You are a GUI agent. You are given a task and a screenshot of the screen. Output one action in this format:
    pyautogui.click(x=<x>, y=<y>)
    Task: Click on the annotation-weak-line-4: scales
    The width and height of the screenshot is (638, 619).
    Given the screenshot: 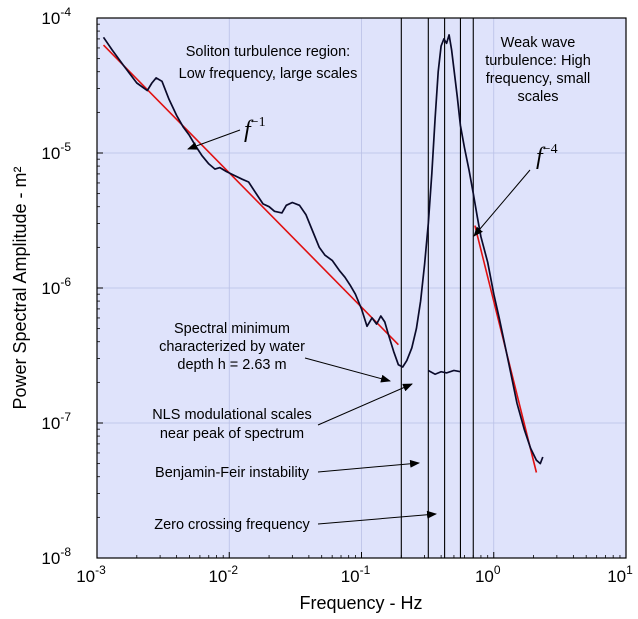 What is the action you would take?
    pyautogui.click(x=537, y=97)
    